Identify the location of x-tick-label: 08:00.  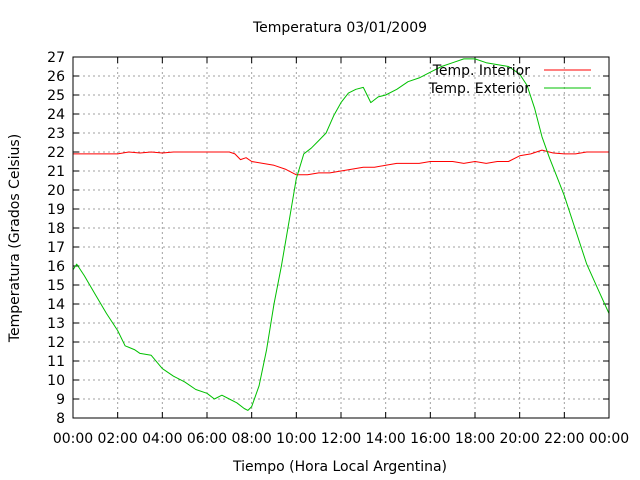
(251, 439).